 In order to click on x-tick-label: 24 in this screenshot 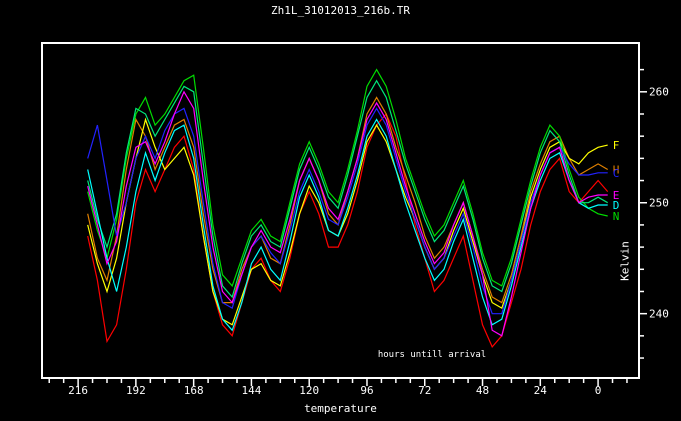, I will do `click(540, 390)`.